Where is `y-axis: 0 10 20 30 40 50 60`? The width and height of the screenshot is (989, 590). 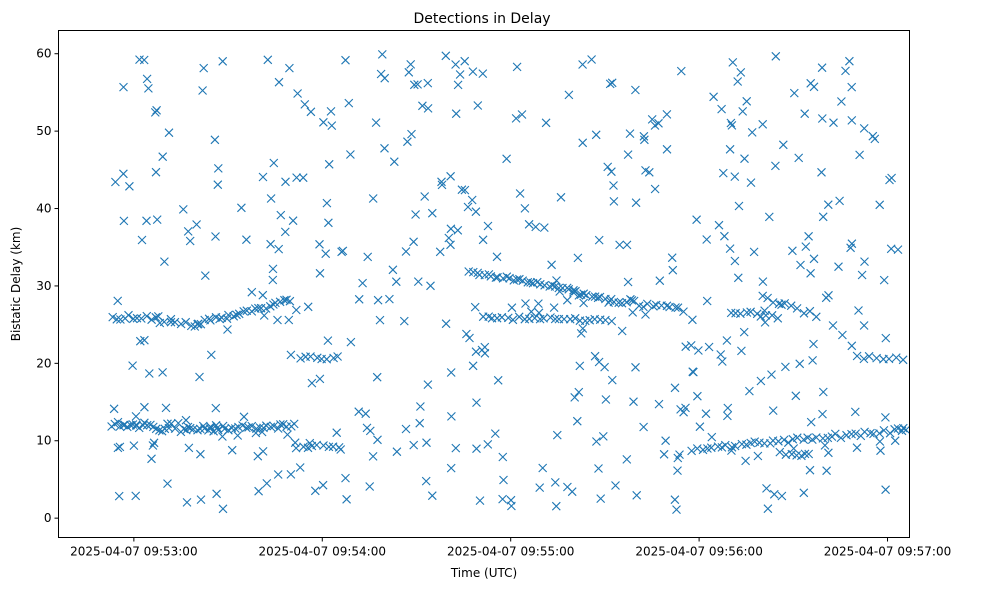 y-axis: 0 10 20 30 40 50 60 is located at coordinates (47, 286).